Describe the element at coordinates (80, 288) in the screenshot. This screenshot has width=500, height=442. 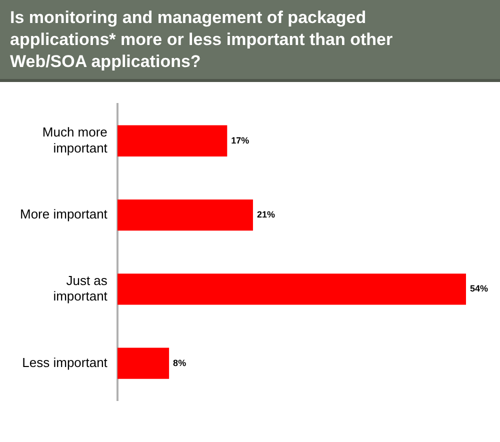
I see `y-tick-label: Just as important` at that location.